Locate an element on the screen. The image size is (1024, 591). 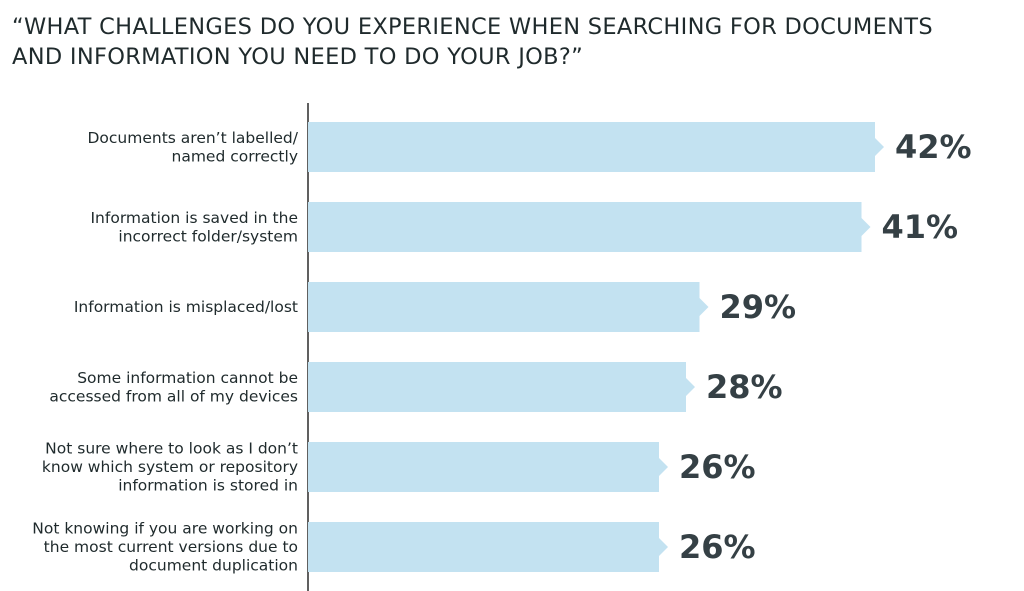
value-label-2: 29% is located at coordinates (758, 307).